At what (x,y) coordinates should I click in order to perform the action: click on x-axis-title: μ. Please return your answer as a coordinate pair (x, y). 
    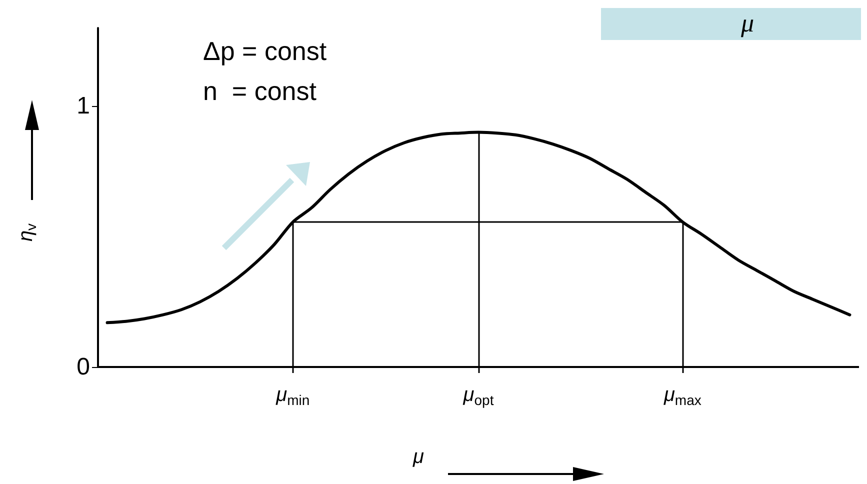
    Looking at the image, I should click on (418, 457).